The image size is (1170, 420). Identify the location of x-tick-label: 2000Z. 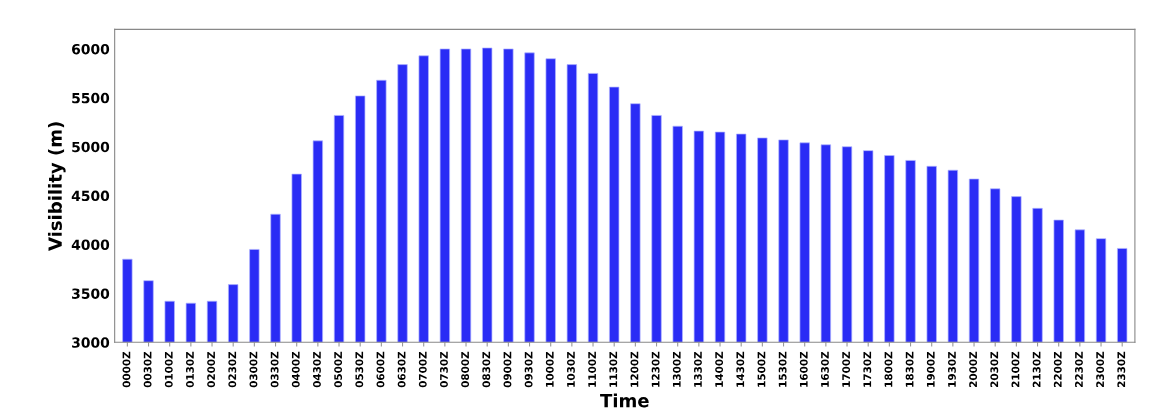
(973, 369).